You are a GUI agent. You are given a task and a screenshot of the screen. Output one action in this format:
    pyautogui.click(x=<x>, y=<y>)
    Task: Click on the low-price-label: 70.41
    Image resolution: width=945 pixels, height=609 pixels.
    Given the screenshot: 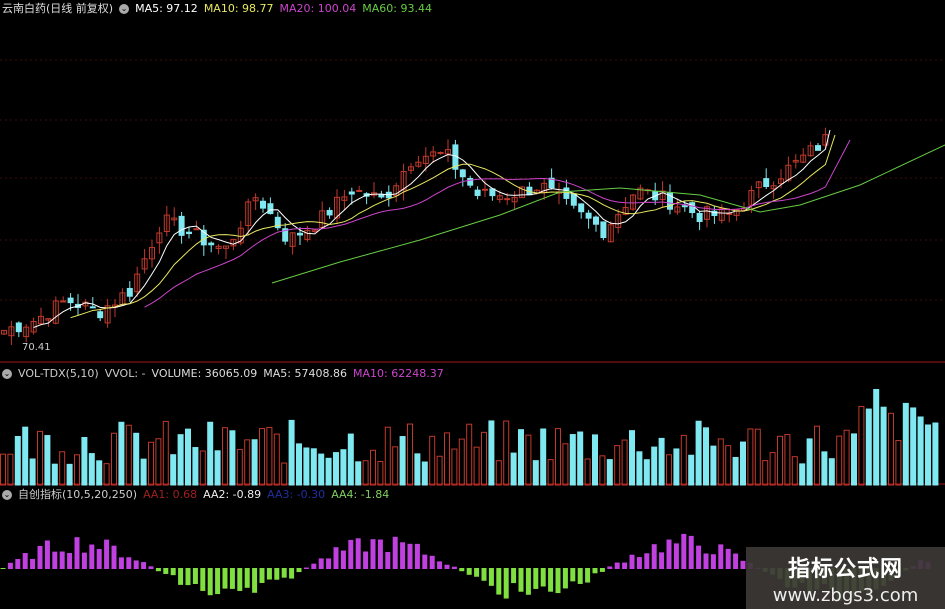 What is the action you would take?
    pyautogui.click(x=36, y=347)
    